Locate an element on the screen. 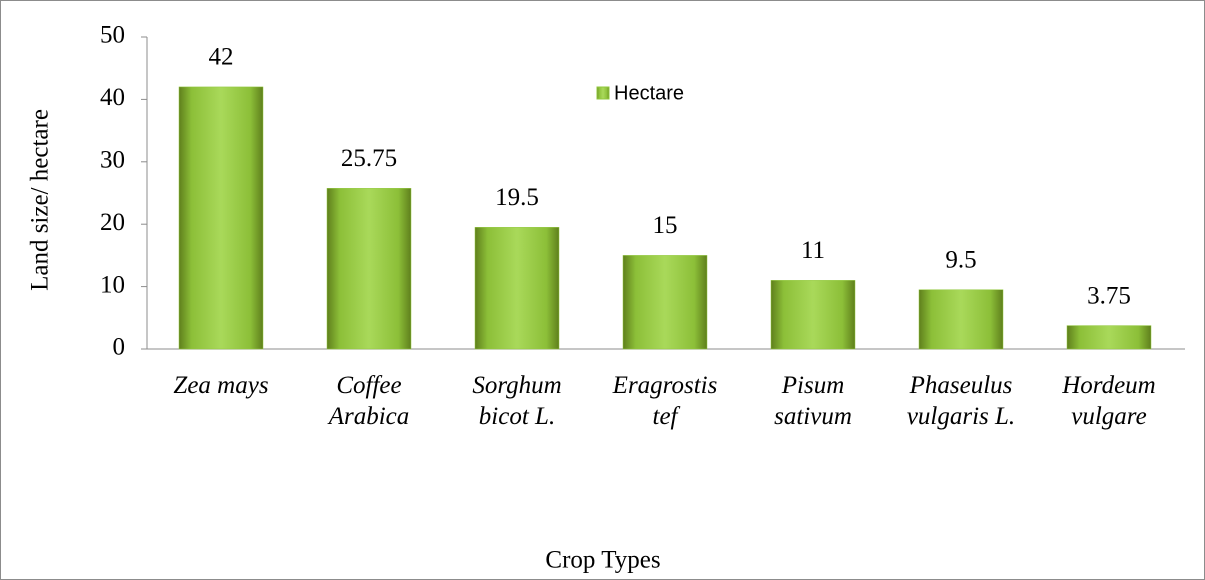  y-tick-label: 40 is located at coordinates (112, 97).